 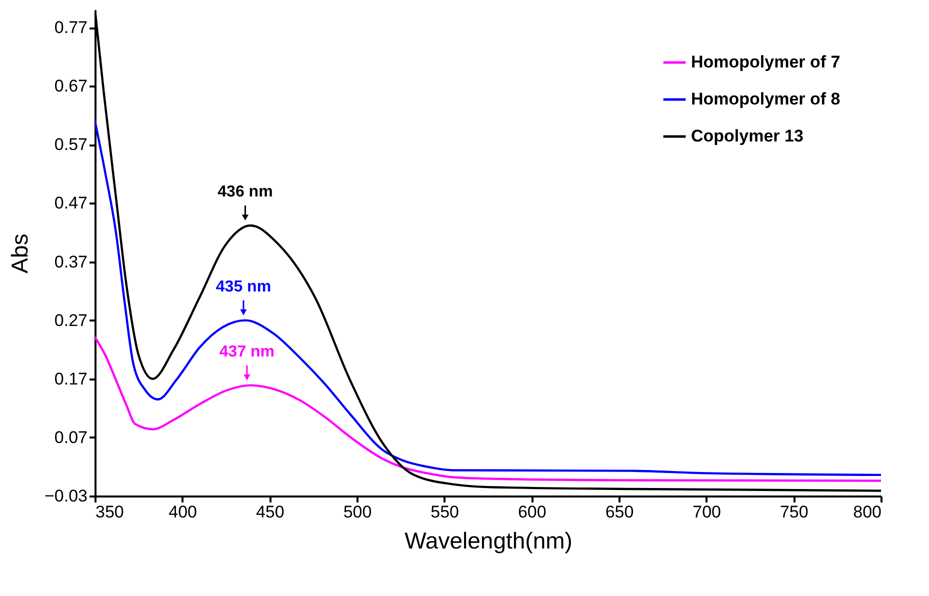 What do you see at coordinates (183, 512) in the screenshot?
I see `x-tick-label: 400` at bounding box center [183, 512].